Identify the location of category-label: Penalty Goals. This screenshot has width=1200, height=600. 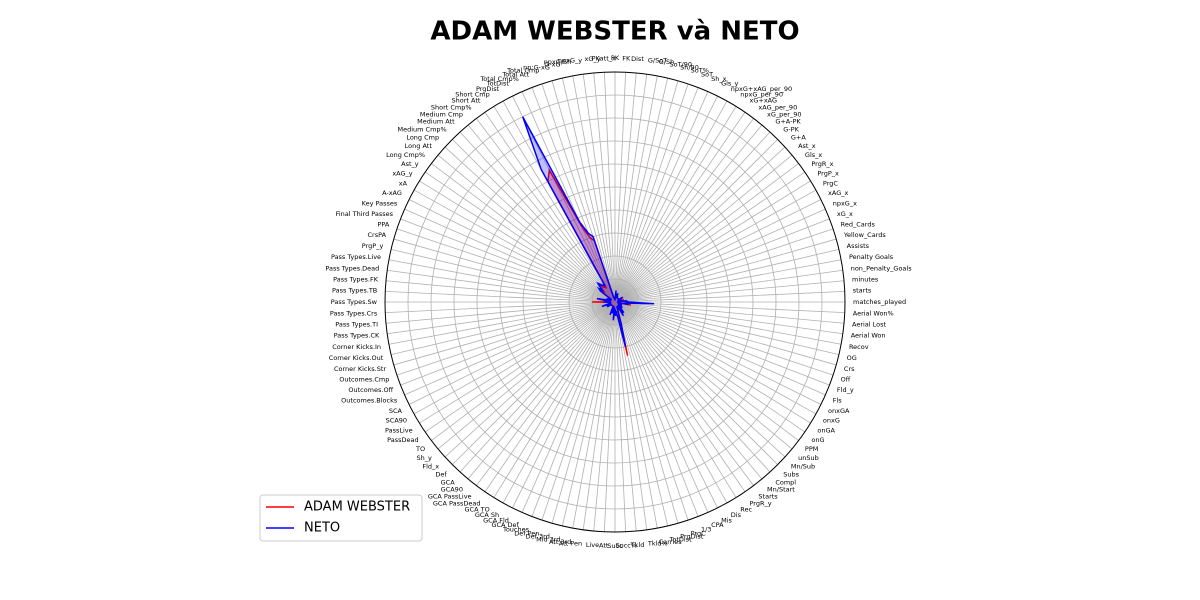
(871, 257).